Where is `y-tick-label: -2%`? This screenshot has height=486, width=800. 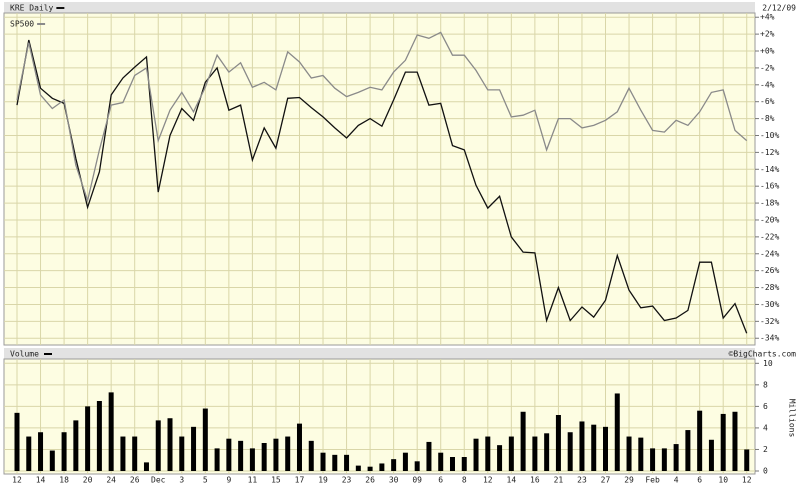 y-tick-label: -2% is located at coordinates (767, 67).